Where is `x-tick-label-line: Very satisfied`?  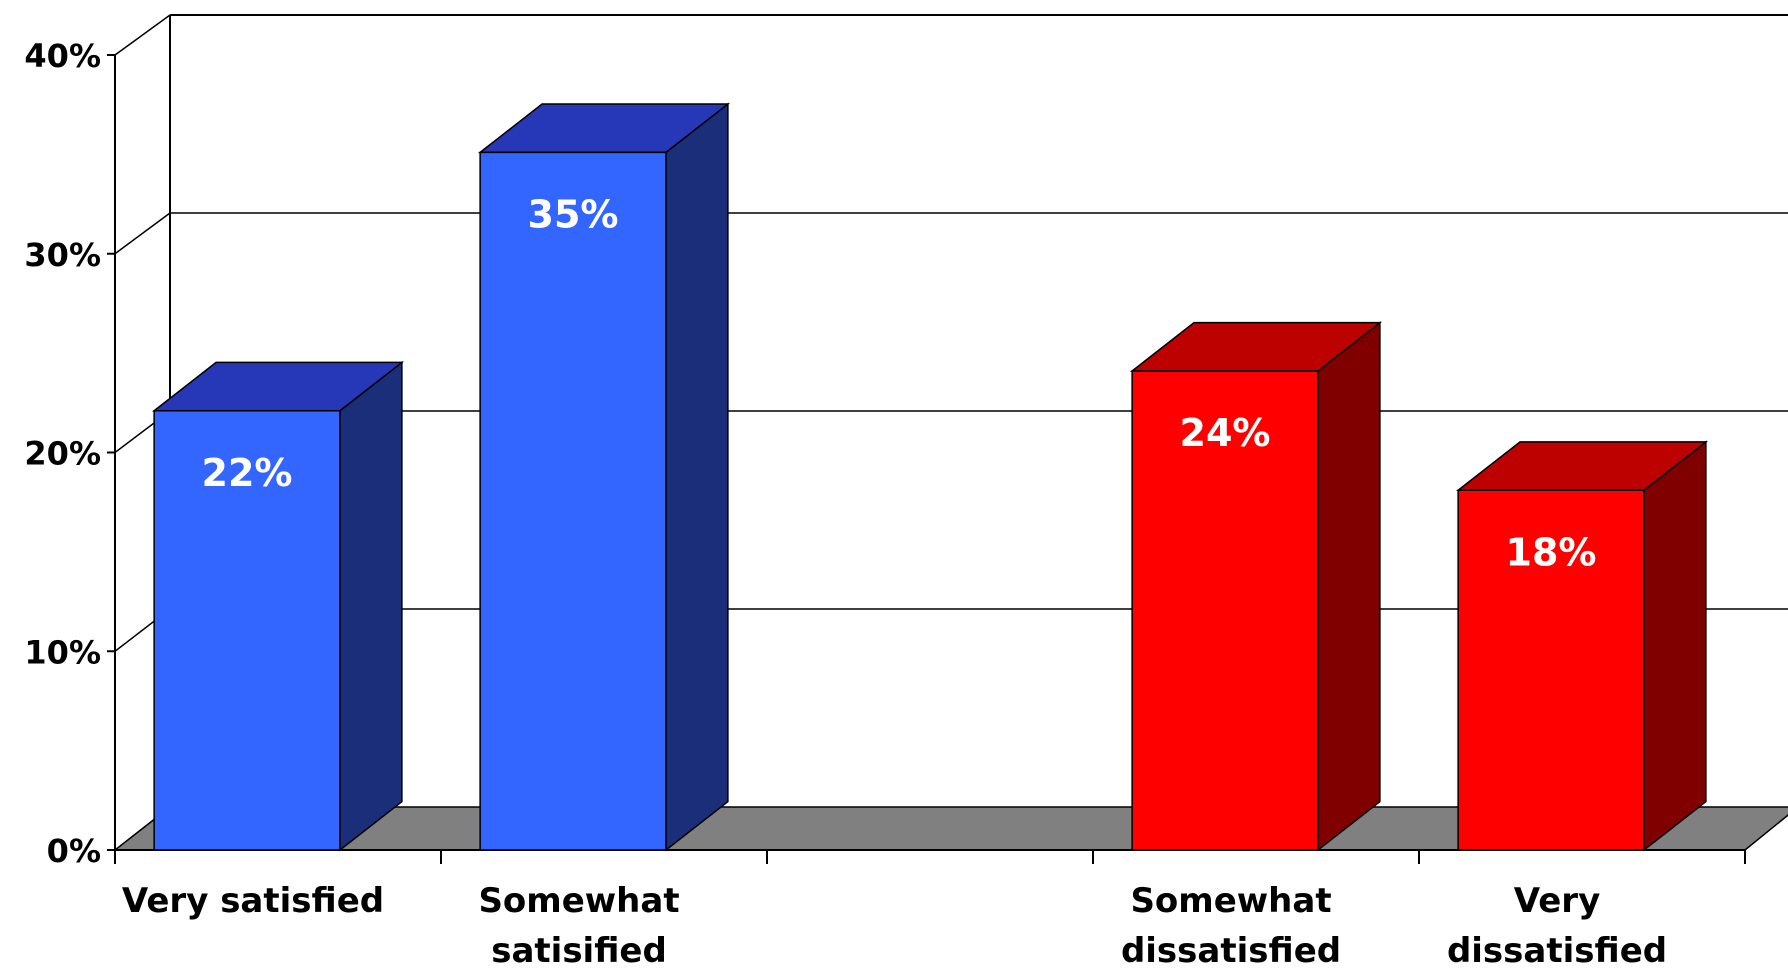
x-tick-label-line: Very satisfied is located at coordinates (253, 901).